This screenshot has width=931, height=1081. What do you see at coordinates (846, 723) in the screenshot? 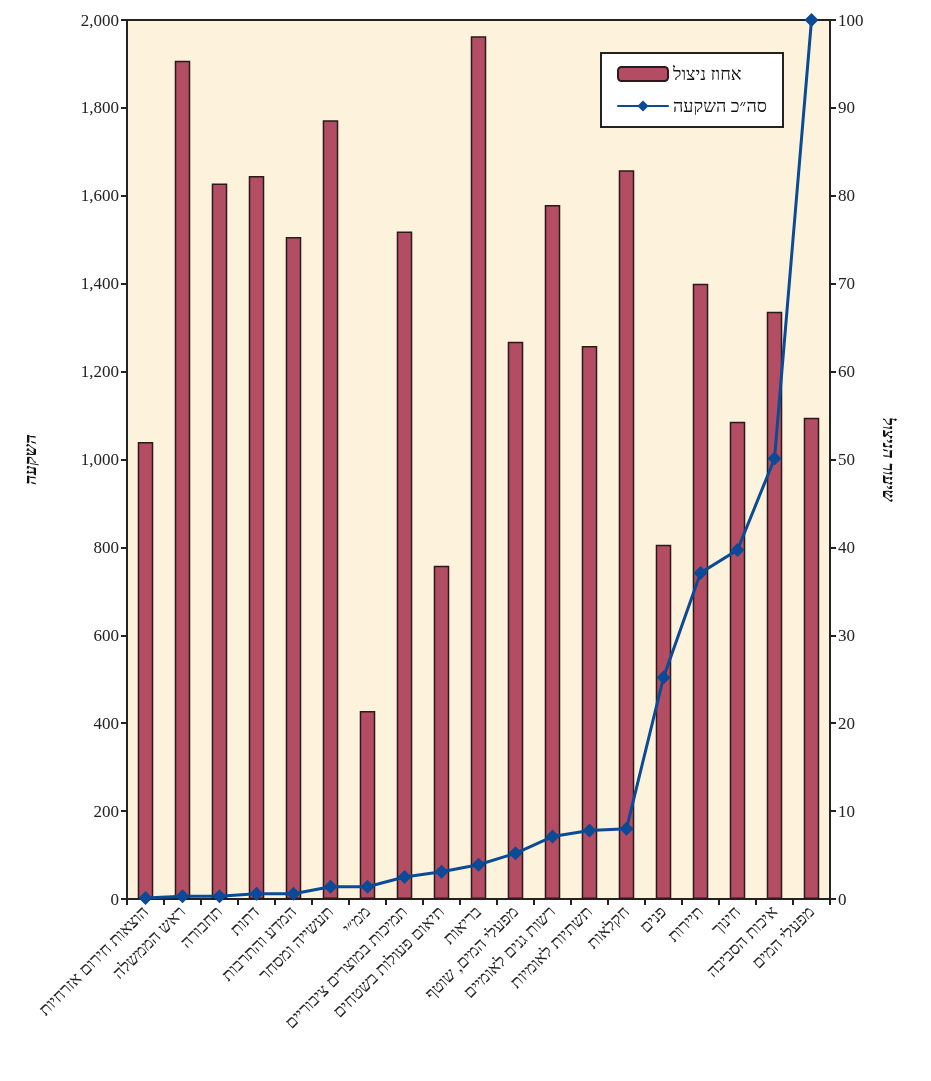
I see `y2-tick-label: 20` at bounding box center [846, 723].